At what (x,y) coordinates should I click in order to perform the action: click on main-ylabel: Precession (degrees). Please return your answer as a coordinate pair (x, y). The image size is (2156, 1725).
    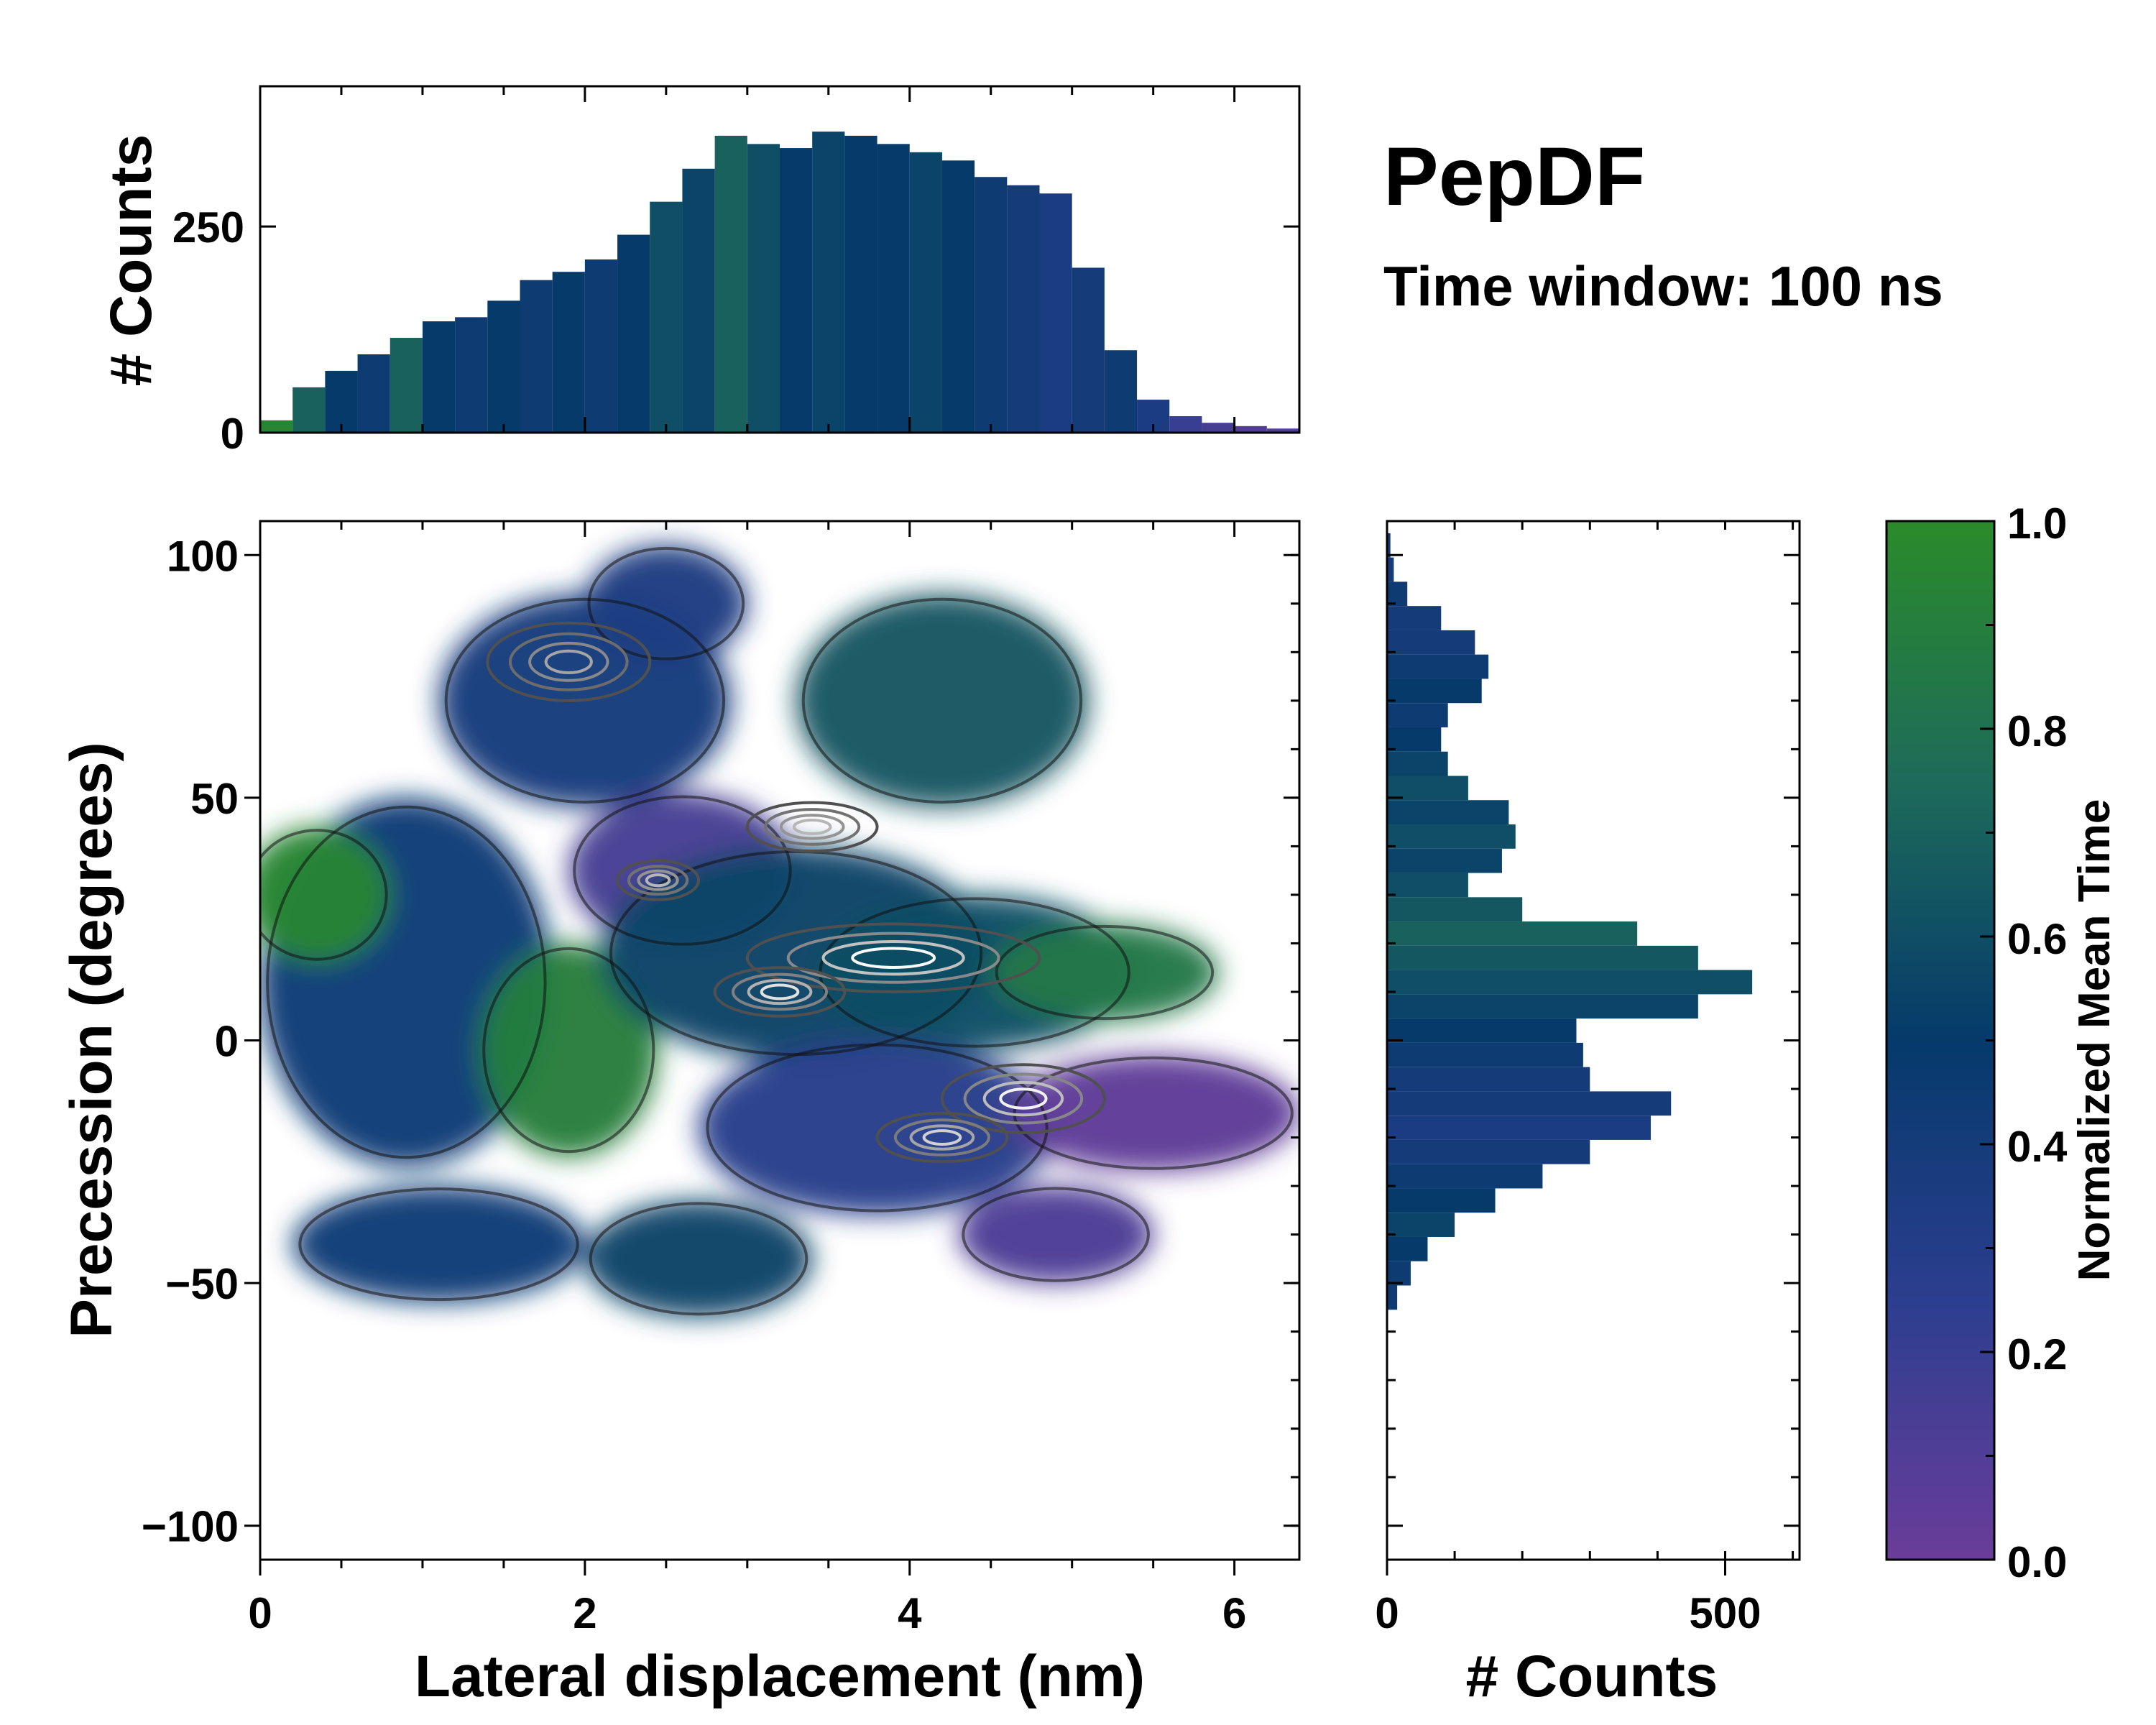
    Looking at the image, I should click on (91, 1040).